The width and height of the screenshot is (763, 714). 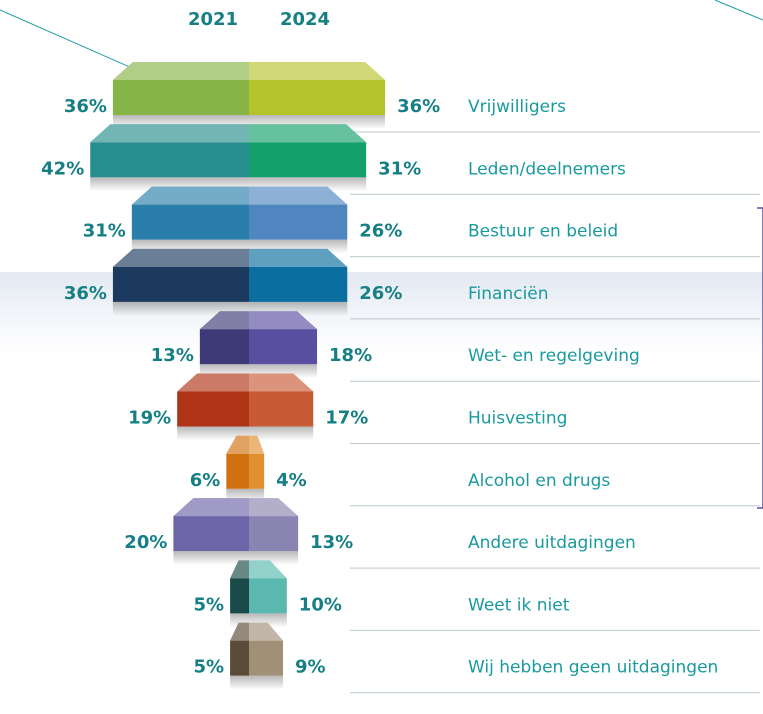 What do you see at coordinates (205, 480) in the screenshot?
I see `value-label: 6%` at bounding box center [205, 480].